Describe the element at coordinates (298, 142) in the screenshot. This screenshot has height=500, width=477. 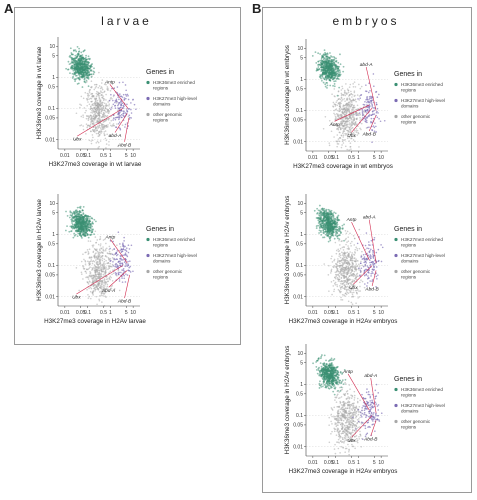
I see `y-tick-label: 0.01` at that location.